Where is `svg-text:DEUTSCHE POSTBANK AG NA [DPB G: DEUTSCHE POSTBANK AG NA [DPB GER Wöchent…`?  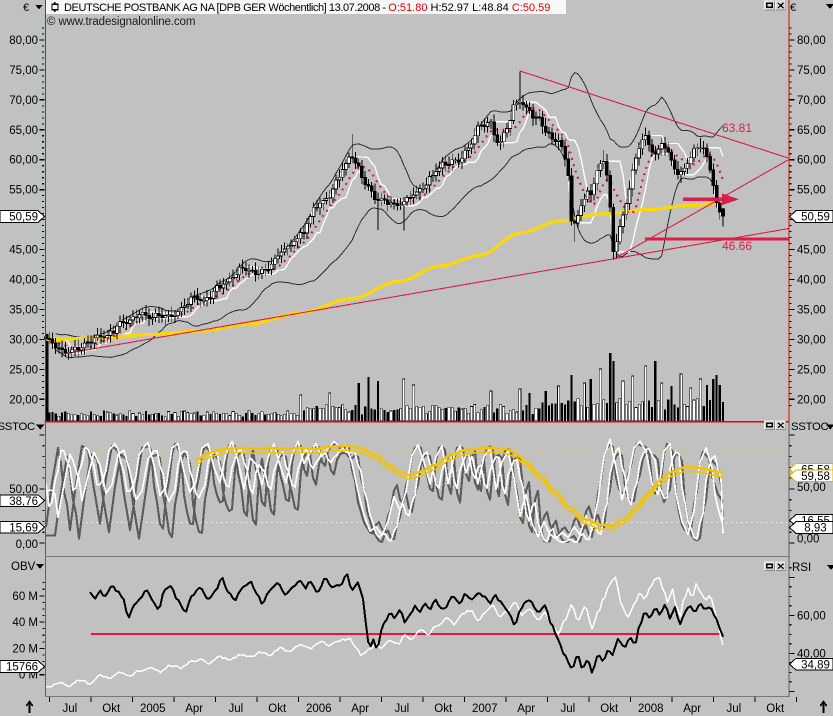 svg-text:DEUTSCHE POSTBANK AG NA [DPB G: DEUTSCHE POSTBANK AG NA [DPB GER Wöchent… is located at coordinates (307, 8).